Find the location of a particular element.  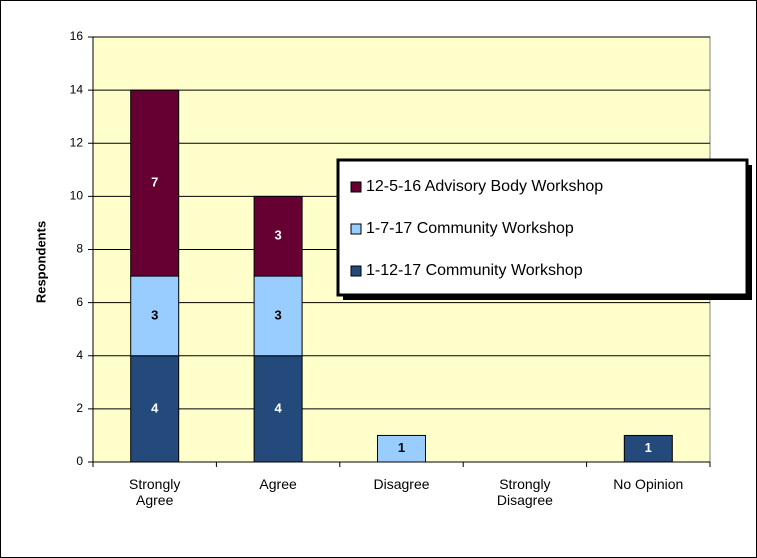

x-tick-label: Agree is located at coordinates (278, 484).